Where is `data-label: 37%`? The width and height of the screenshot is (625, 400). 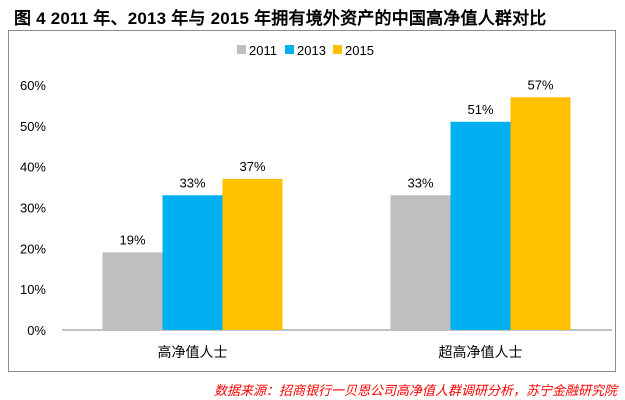 data-label: 37% is located at coordinates (252, 166).